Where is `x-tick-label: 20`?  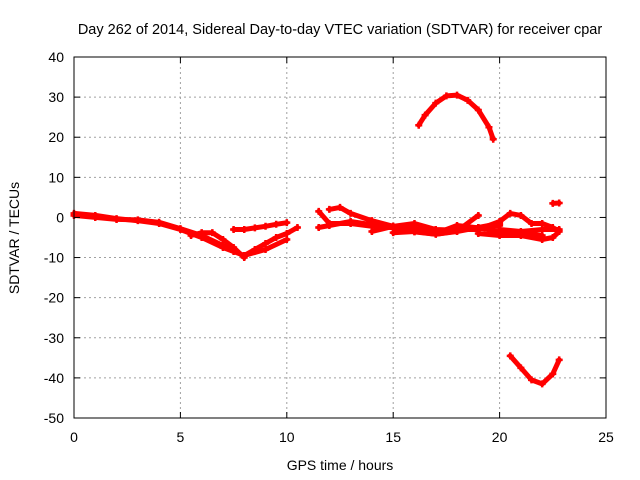
x-tick-label: 20 is located at coordinates (500, 437).